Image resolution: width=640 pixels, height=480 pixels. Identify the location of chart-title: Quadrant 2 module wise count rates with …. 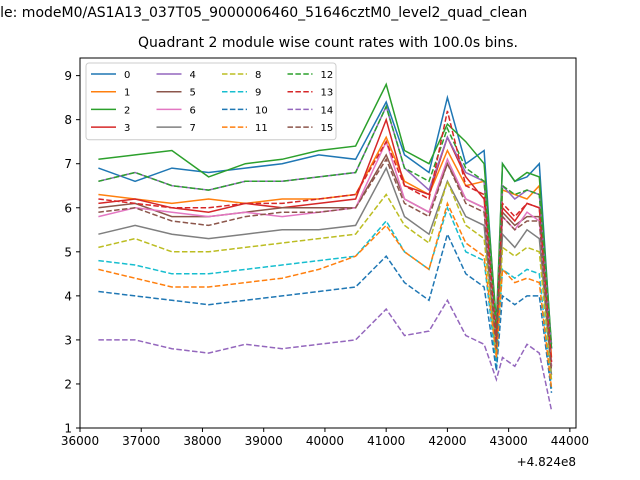
(328, 43).